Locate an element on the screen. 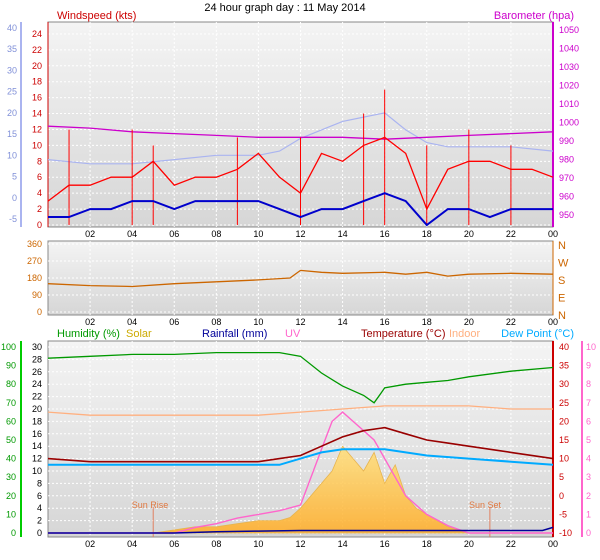 The height and width of the screenshot is (560, 600). outer-left-tick-label: 25 is located at coordinates (12, 92).